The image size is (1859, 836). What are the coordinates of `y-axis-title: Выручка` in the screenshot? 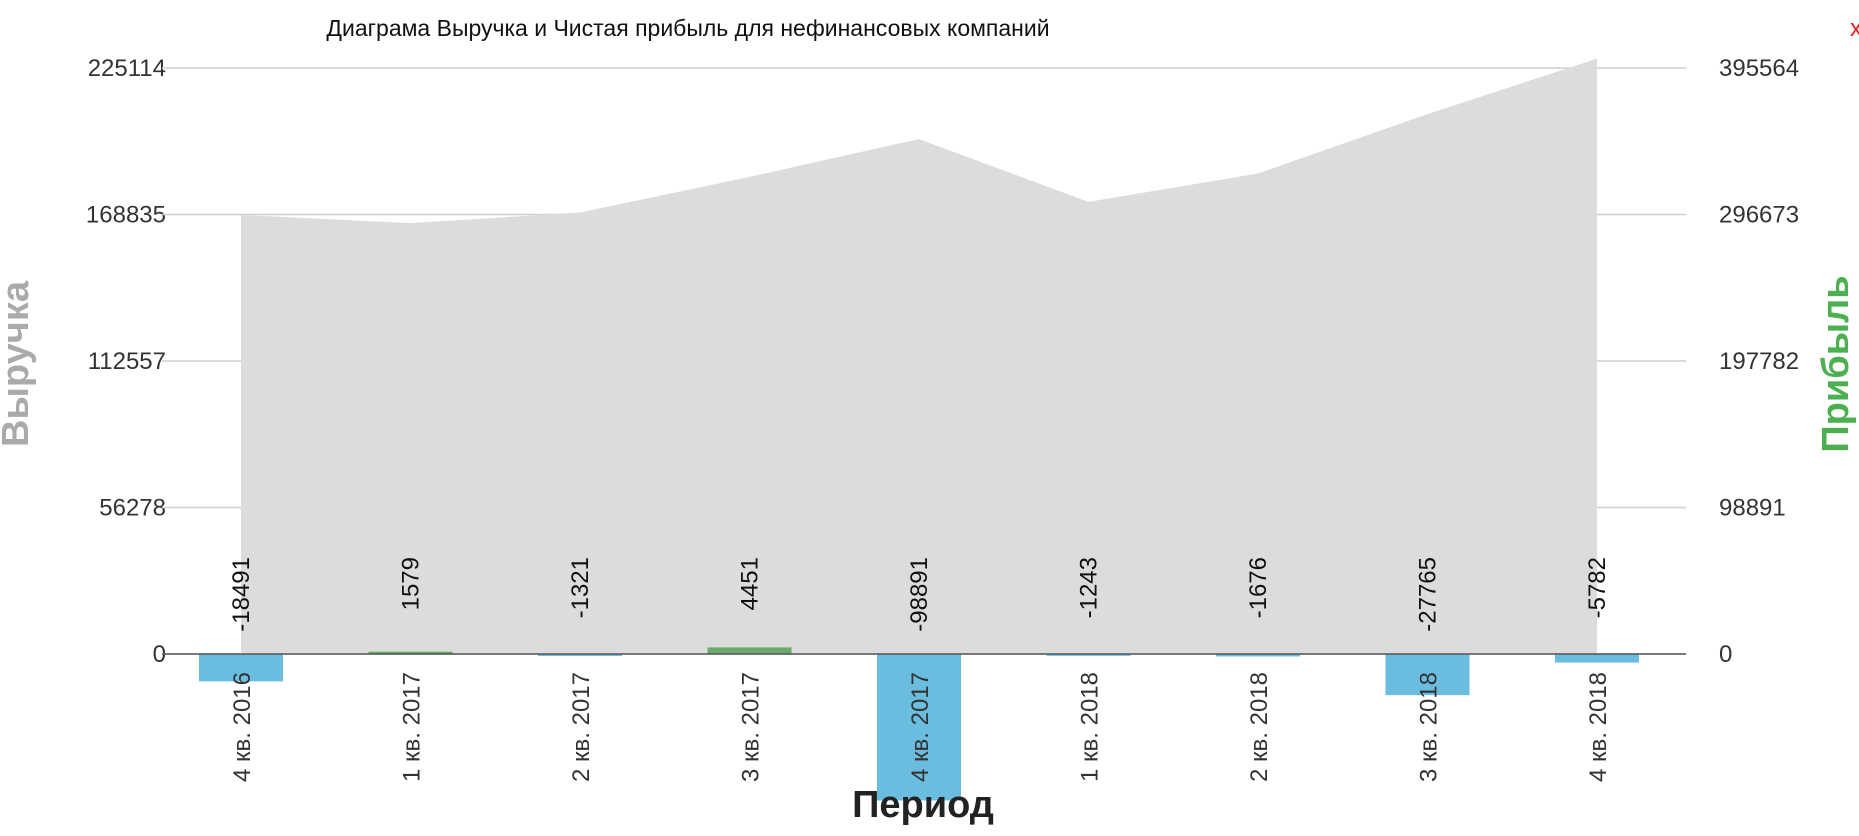 It's located at (18, 363).